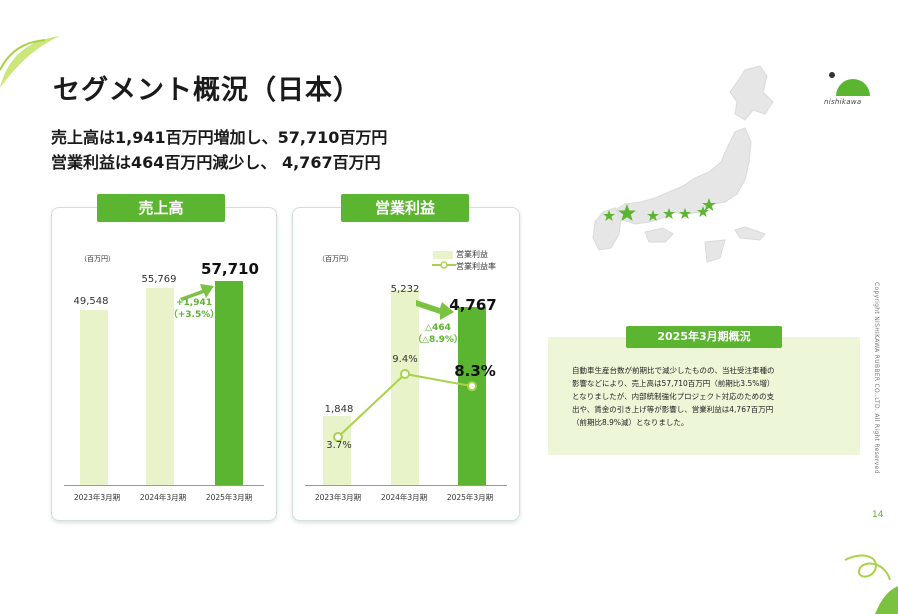 Image resolution: width=898 pixels, height=614 pixels. What do you see at coordinates (470, 497) in the screenshot?
I see `profit-x-tick: 2025年3月期` at bounding box center [470, 497].